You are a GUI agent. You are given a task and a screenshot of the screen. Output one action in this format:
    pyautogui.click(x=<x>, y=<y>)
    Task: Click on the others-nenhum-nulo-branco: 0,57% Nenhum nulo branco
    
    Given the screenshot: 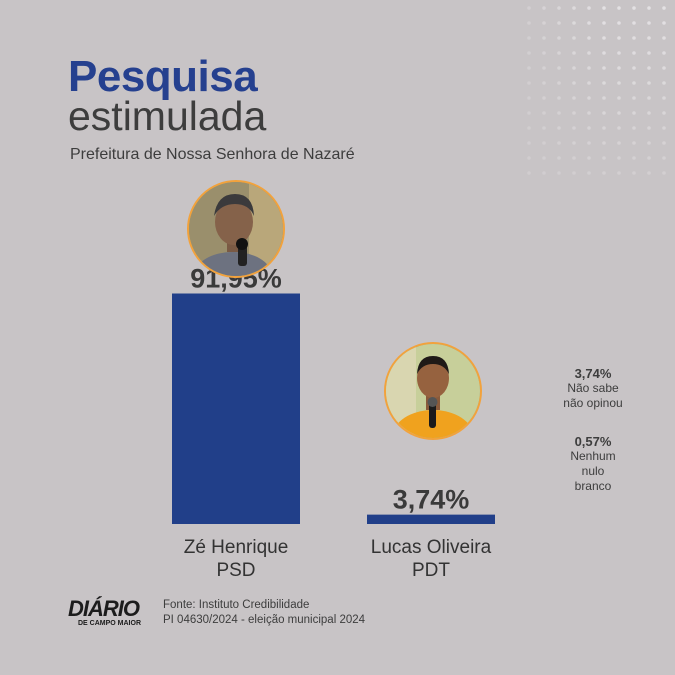 What is the action you would take?
    pyautogui.click(x=593, y=464)
    